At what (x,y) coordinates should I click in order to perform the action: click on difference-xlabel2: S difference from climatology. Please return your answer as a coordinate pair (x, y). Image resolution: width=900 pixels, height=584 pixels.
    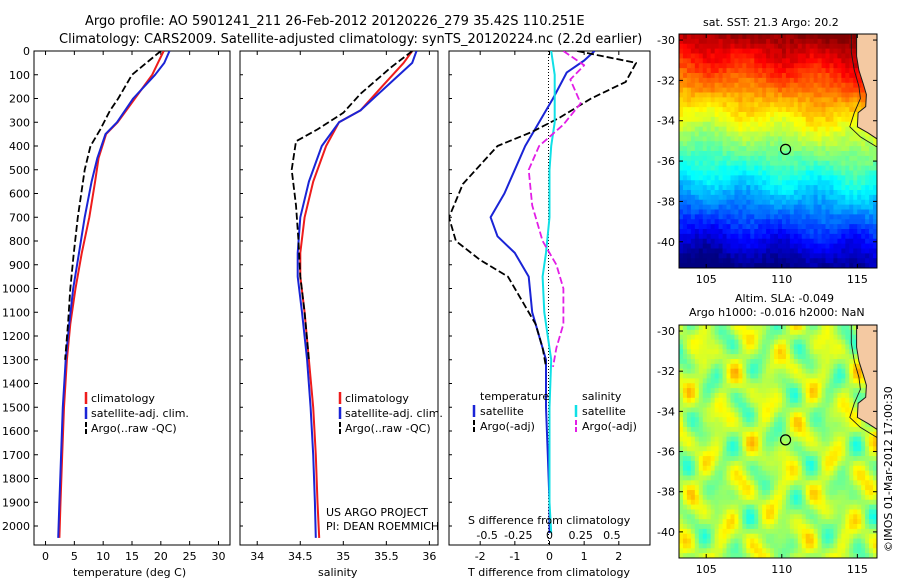
    Looking at the image, I should click on (549, 520).